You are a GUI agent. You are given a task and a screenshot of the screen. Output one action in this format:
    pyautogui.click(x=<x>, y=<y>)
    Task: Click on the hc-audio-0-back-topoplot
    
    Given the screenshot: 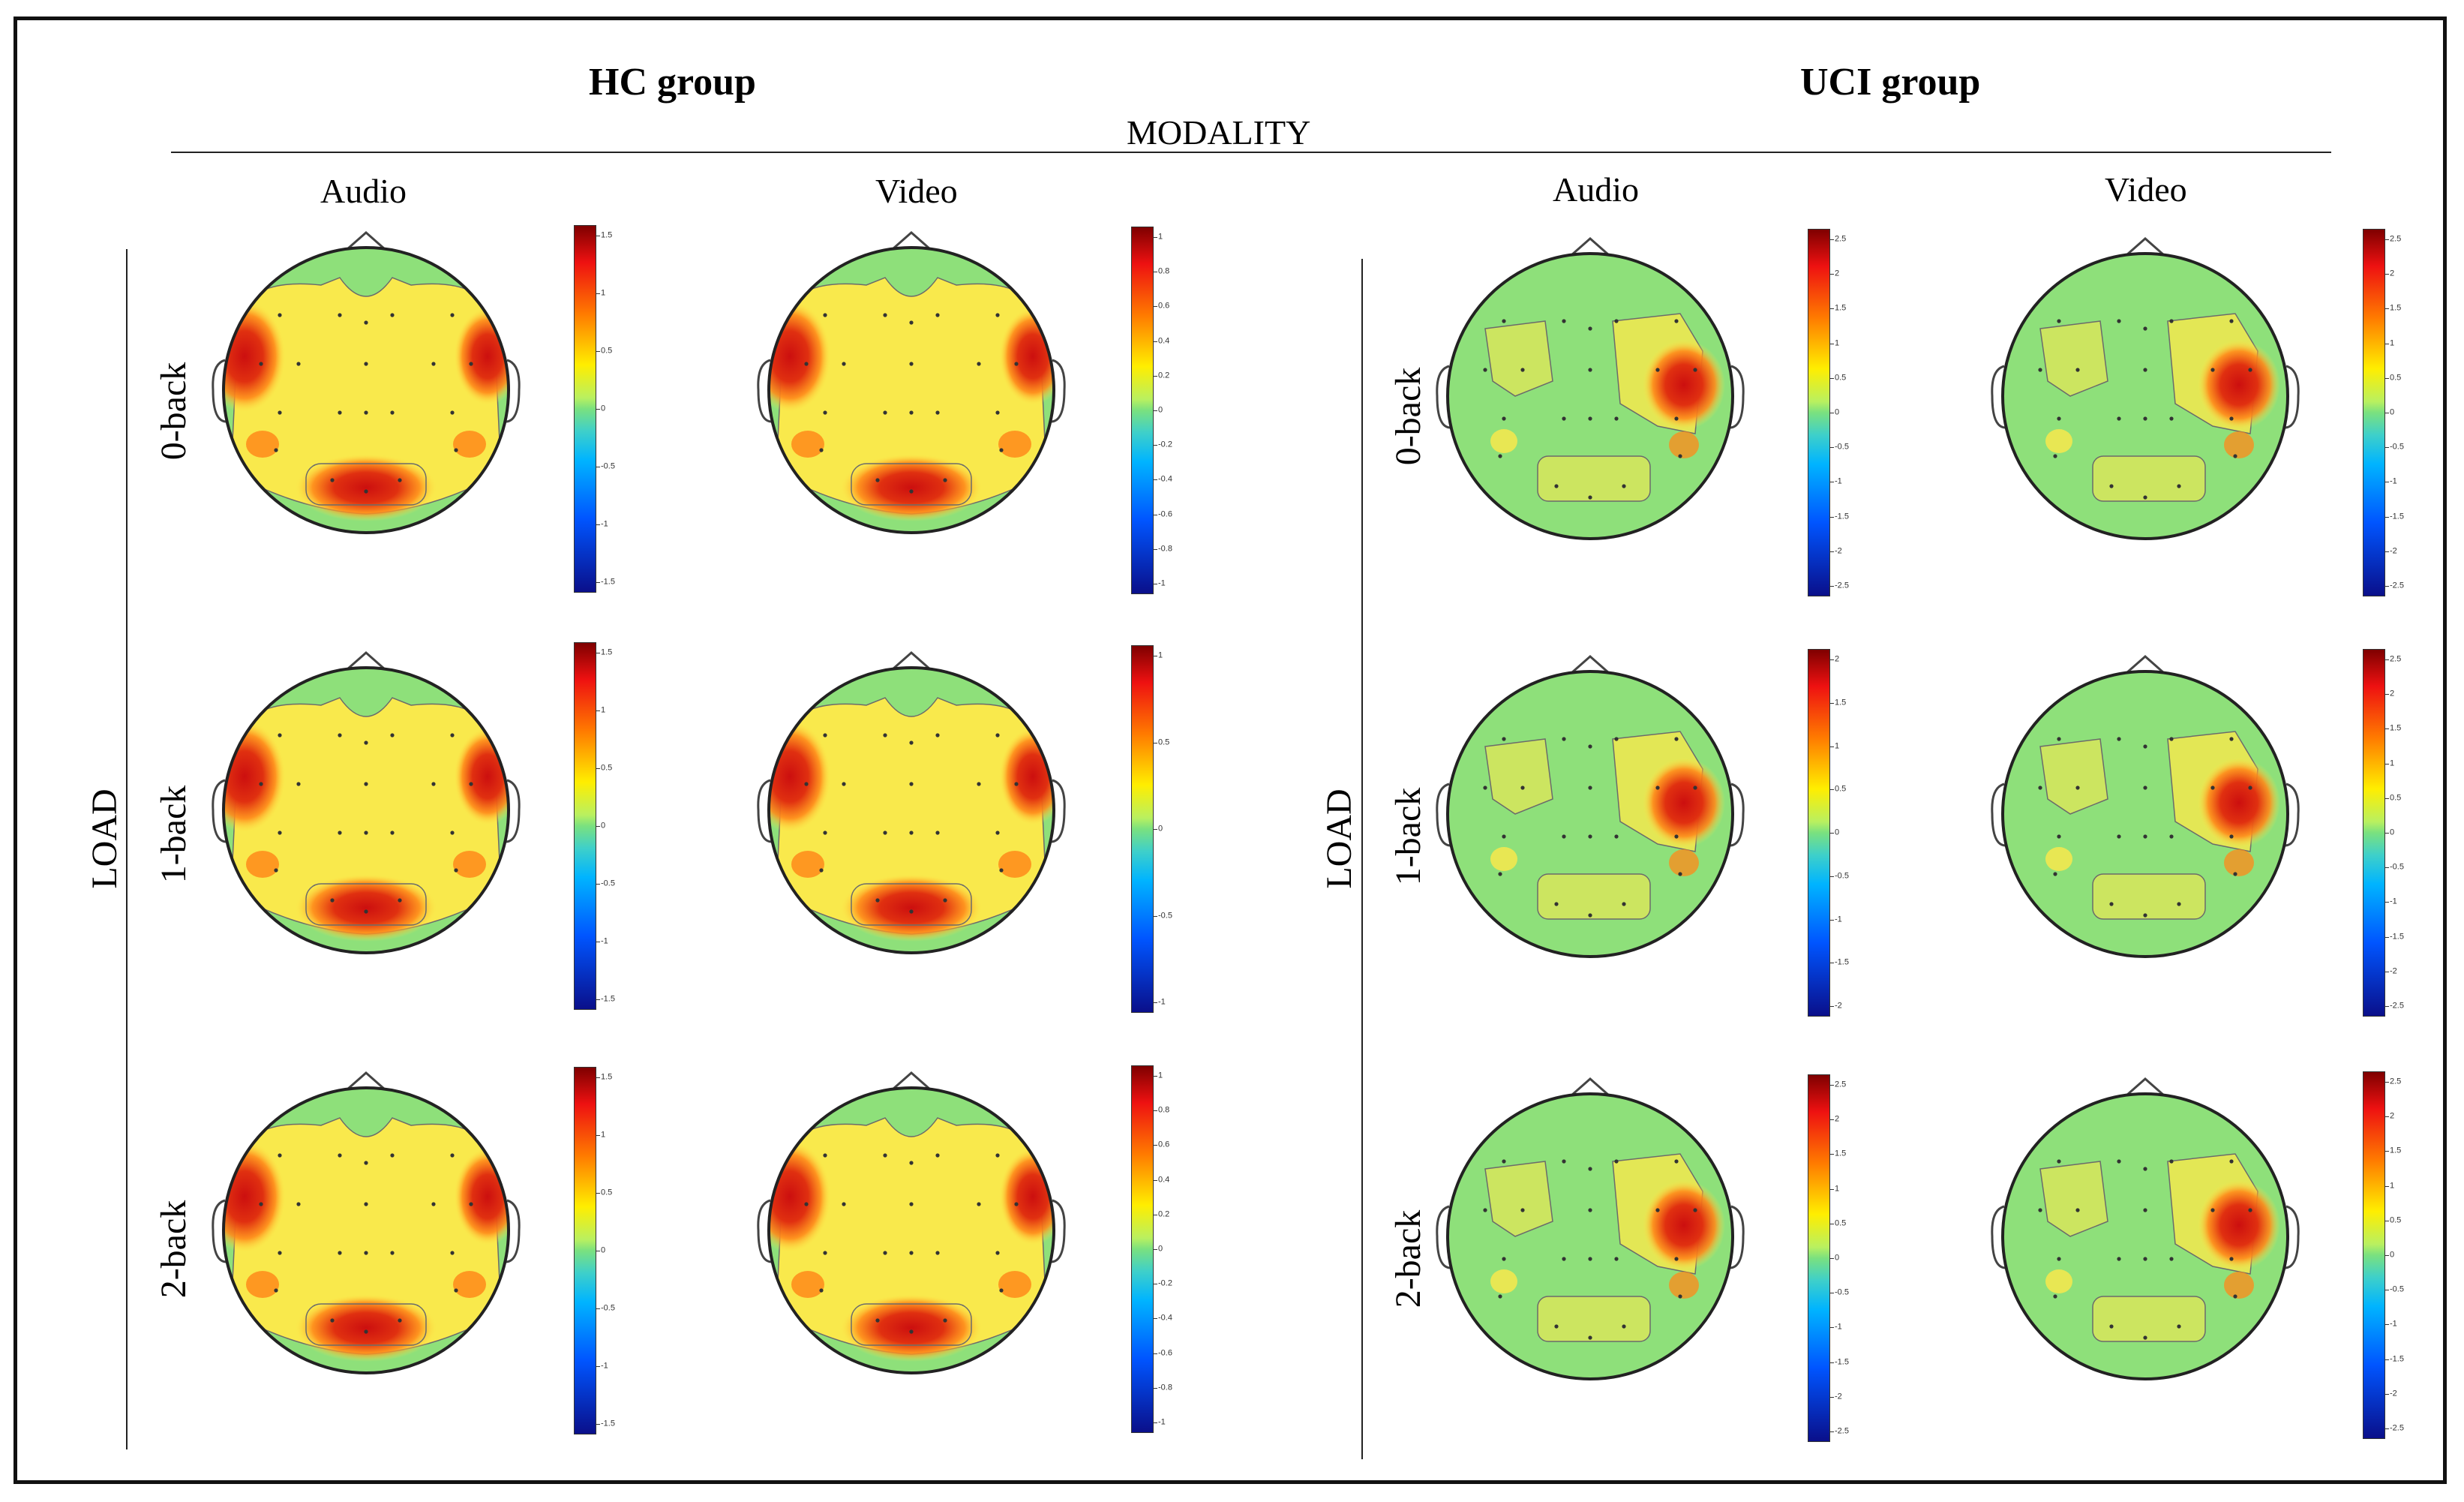 What is the action you would take?
    pyautogui.click(x=366, y=382)
    